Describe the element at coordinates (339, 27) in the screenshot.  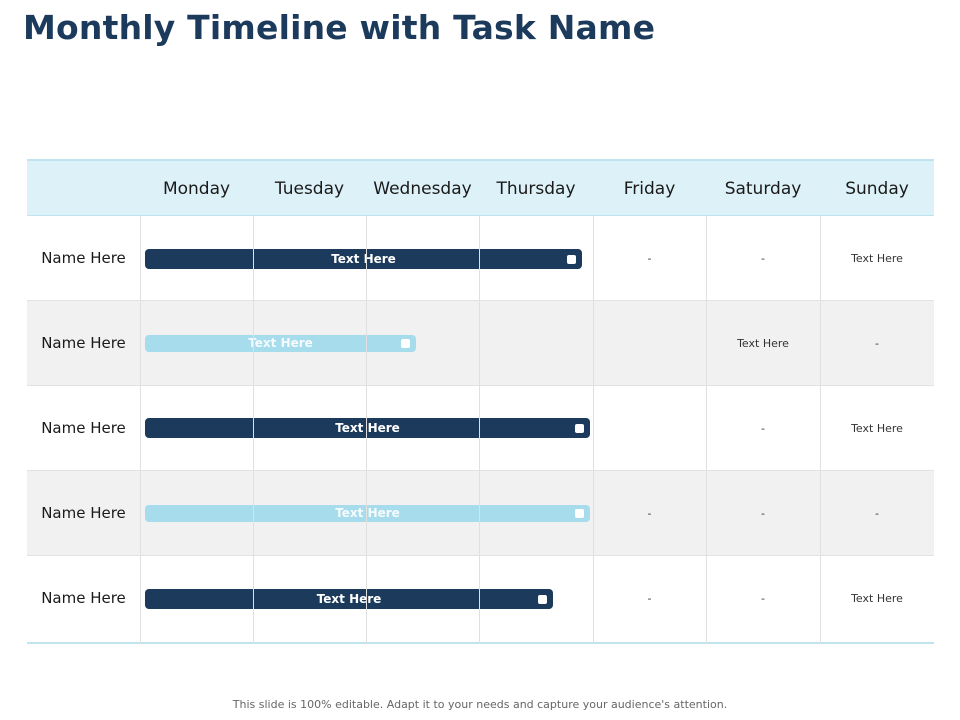
I see `slide-title: Monthly Timeline with Task Name` at that location.